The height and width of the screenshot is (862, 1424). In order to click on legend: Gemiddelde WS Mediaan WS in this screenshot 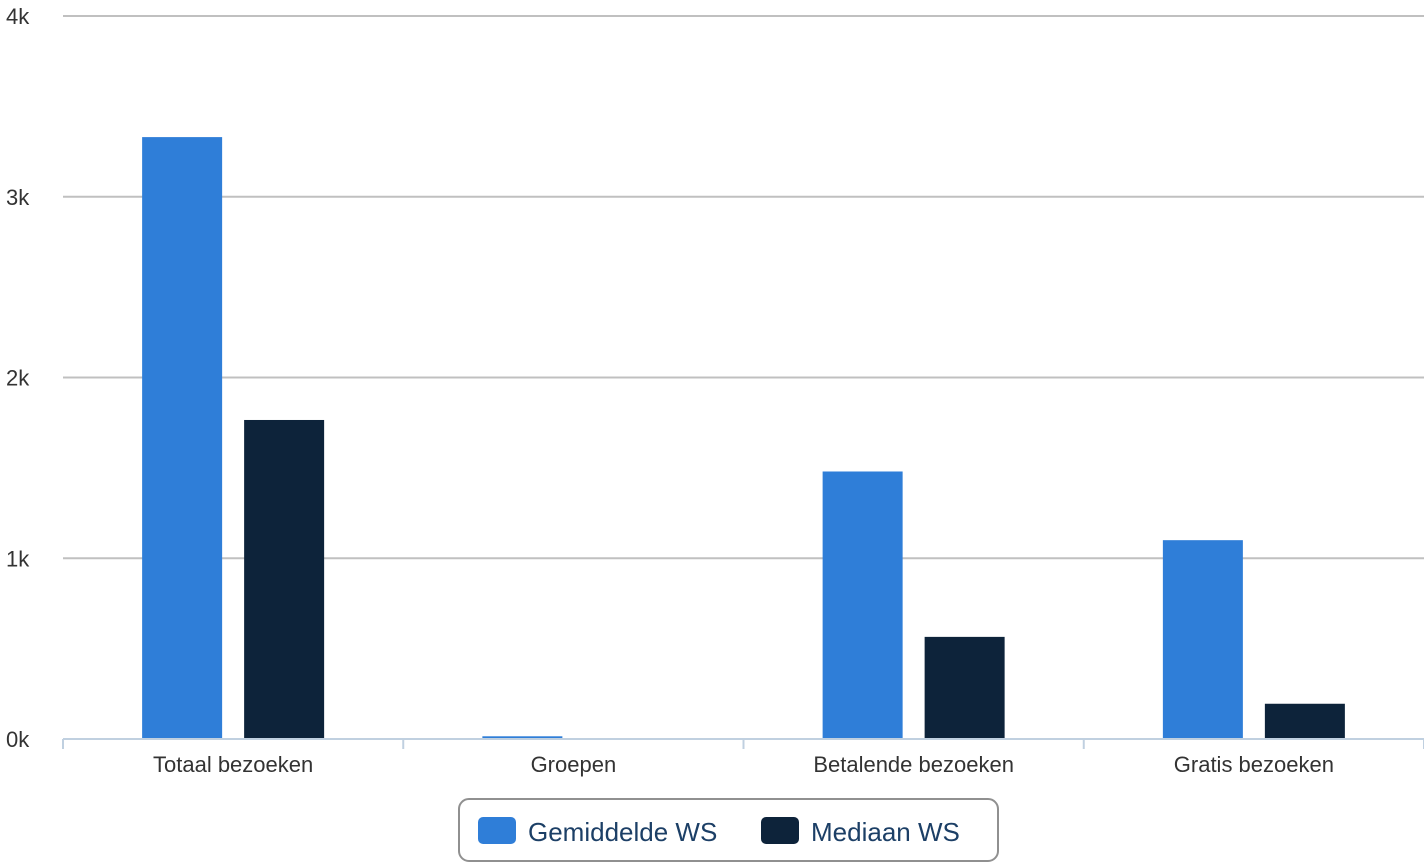, I will do `click(728, 830)`.